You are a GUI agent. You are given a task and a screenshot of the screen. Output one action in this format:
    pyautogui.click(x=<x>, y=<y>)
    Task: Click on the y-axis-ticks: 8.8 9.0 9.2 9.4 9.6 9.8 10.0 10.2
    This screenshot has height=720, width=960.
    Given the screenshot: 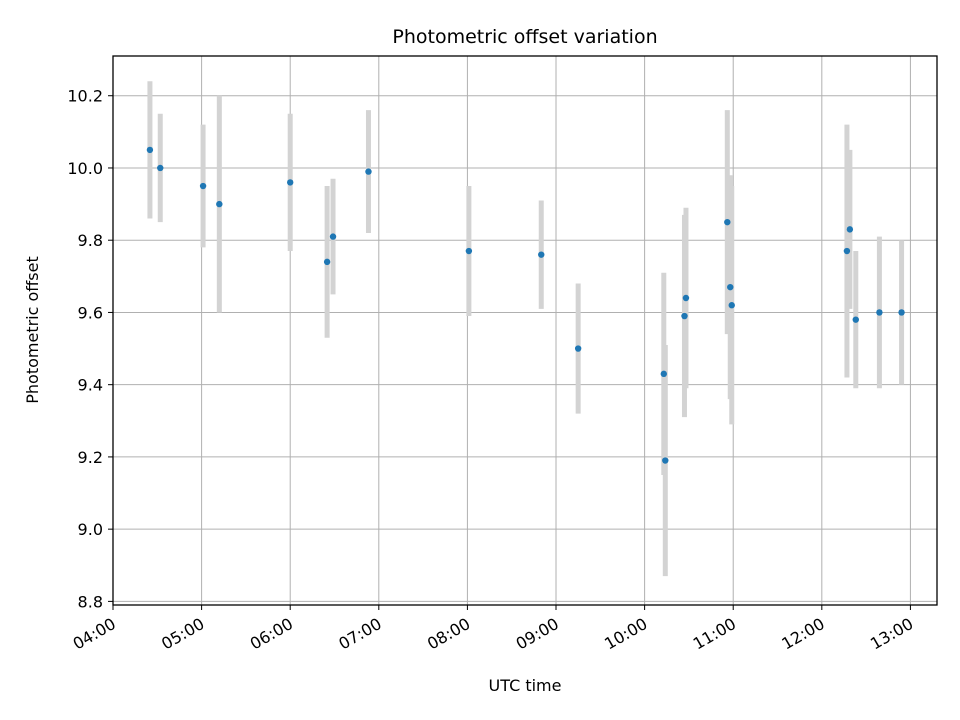 What is the action you would take?
    pyautogui.click(x=90, y=349)
    